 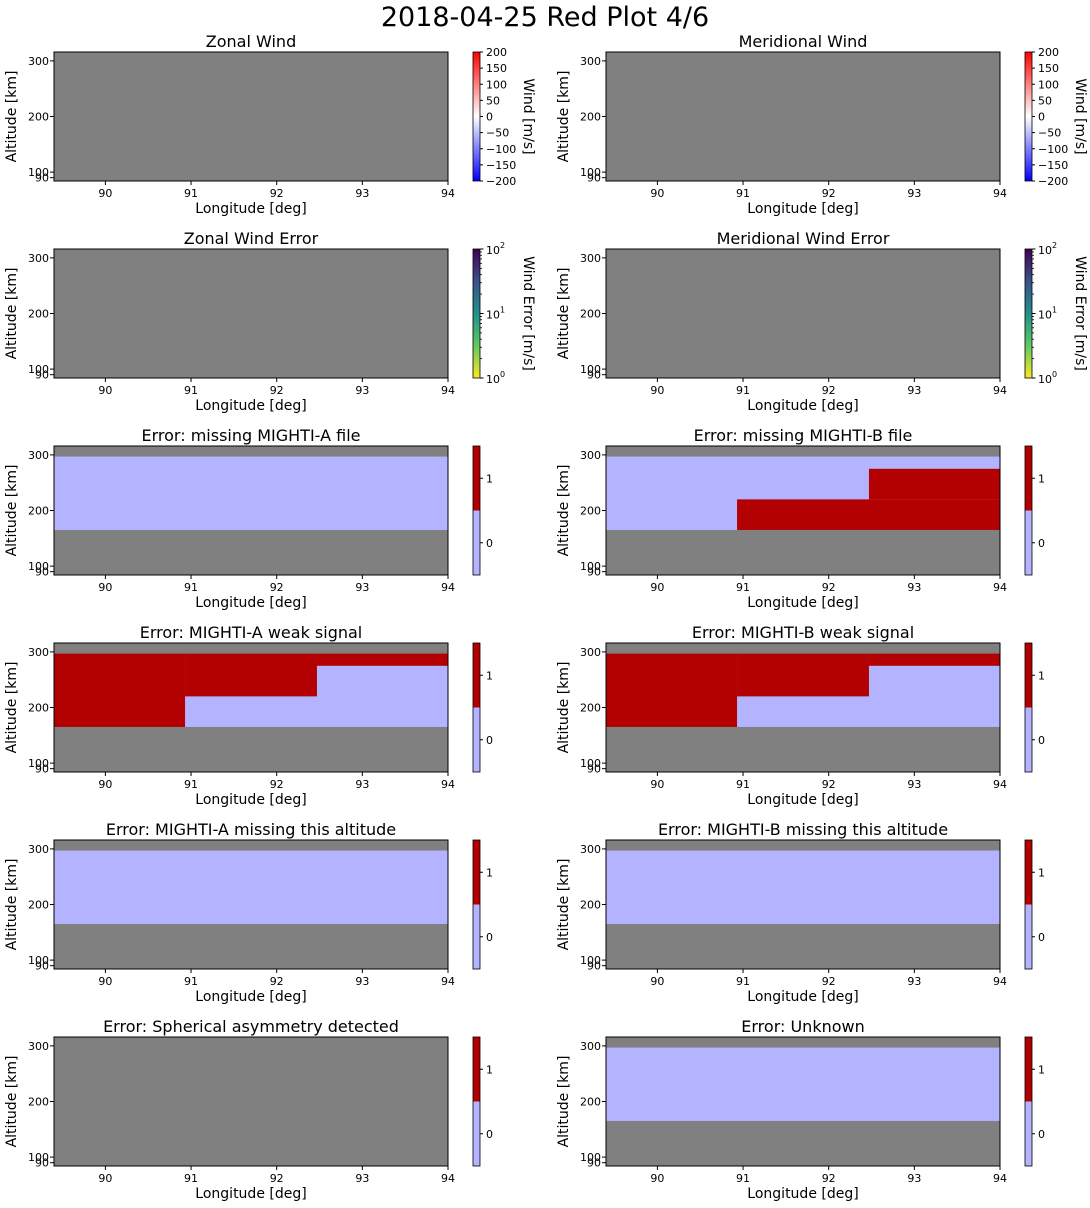 I want to click on subplot-title: Meridional Wind, so click(x=803, y=41).